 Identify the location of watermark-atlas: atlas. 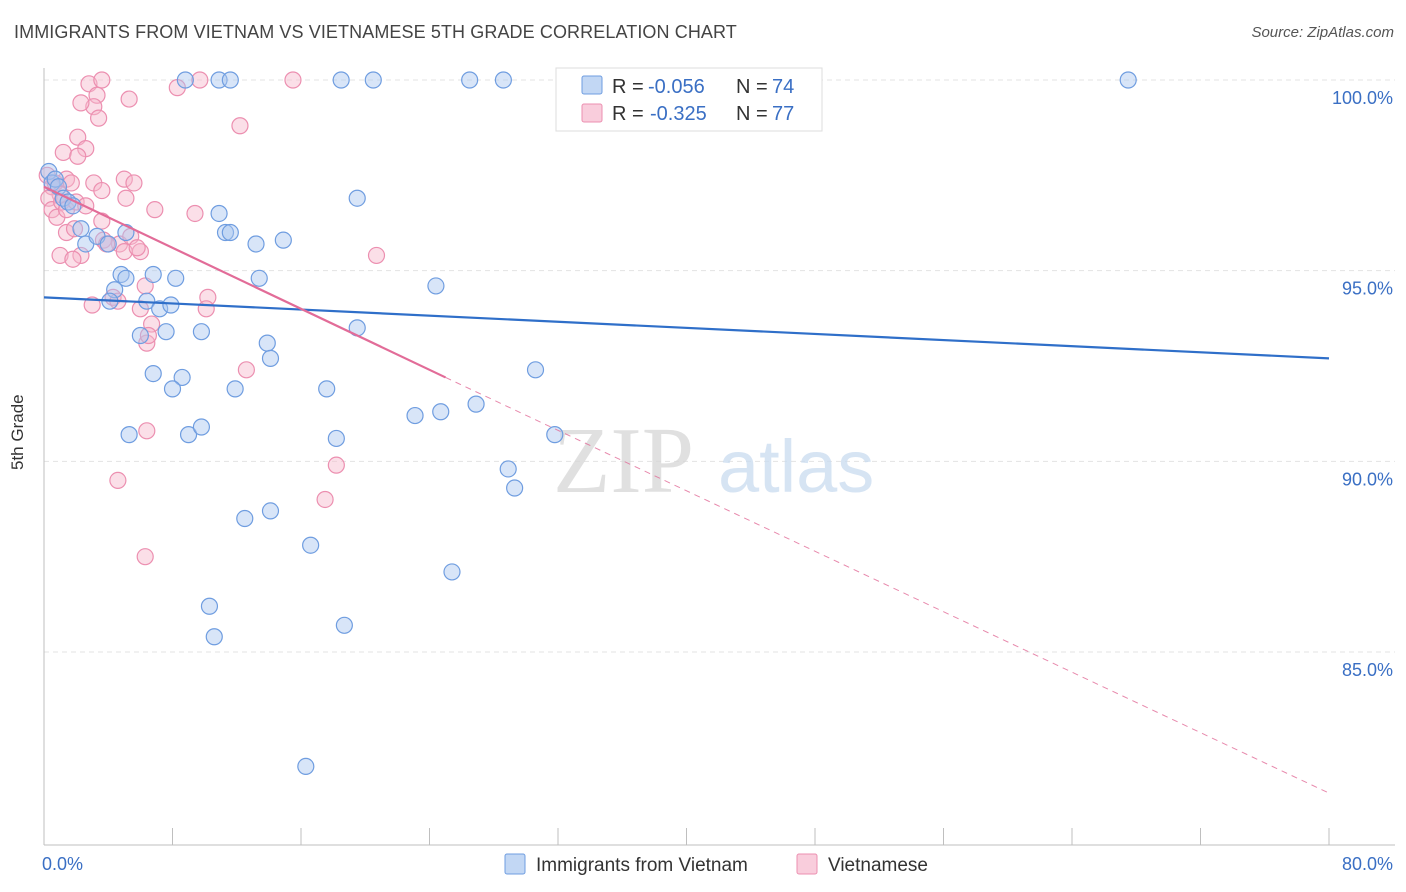
(796, 466).